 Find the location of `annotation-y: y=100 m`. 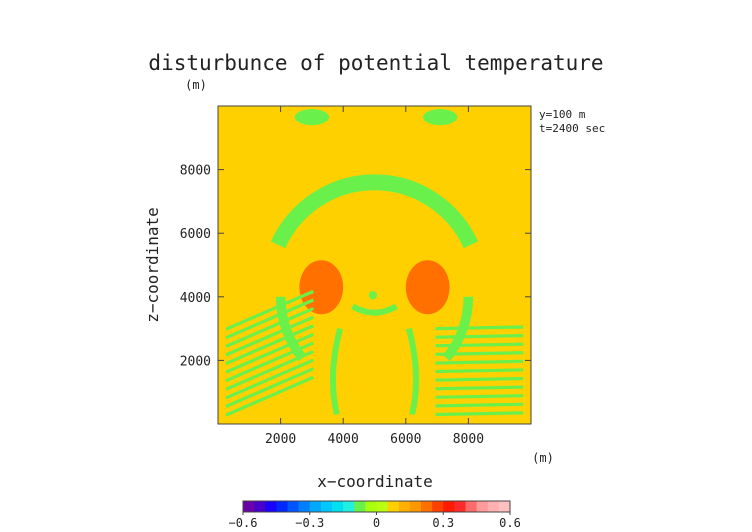

annotation-y: y=100 m is located at coordinates (562, 114).